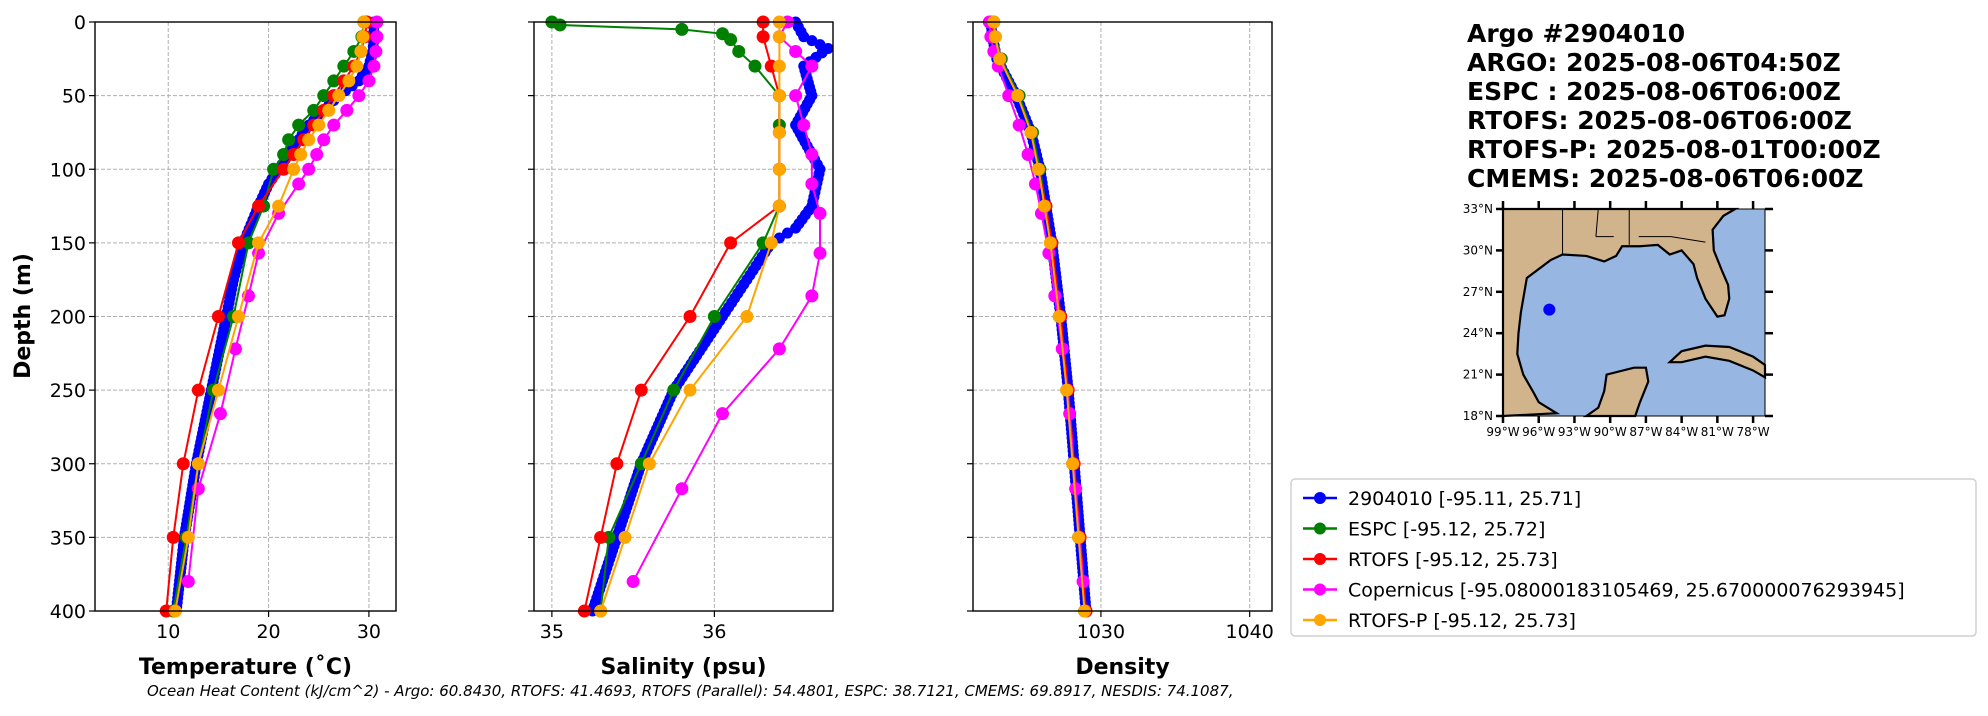 The height and width of the screenshot is (716, 1988). Describe the element at coordinates (1659, 120) in the screenshot. I see `title-line-rtofs: RTOFS: 2025-08-06T06:00Z` at that location.